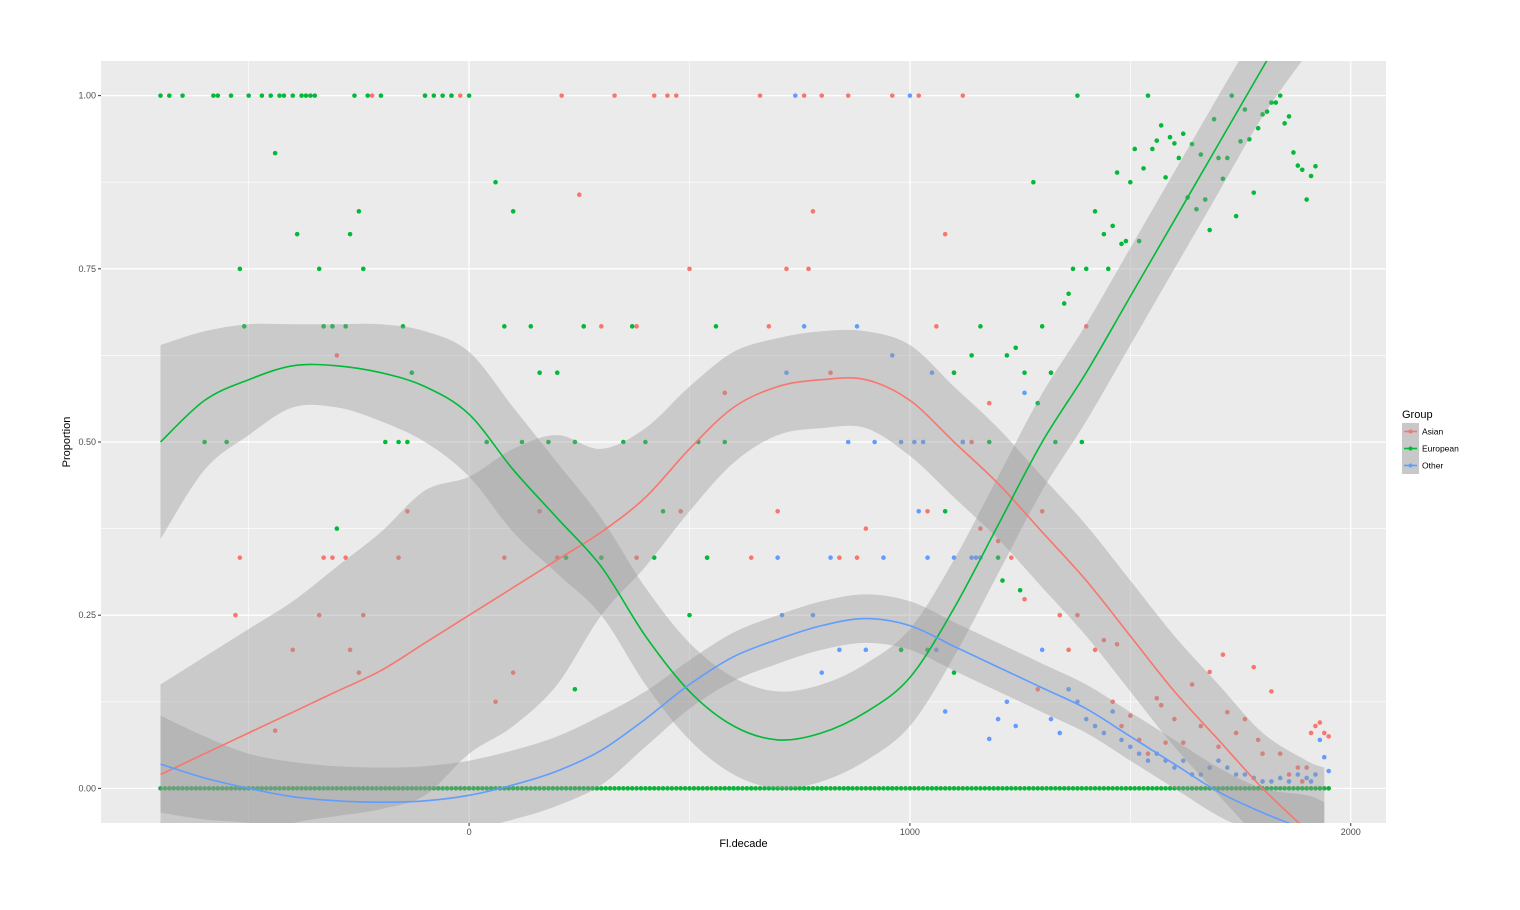 The image size is (1520, 910). Describe the element at coordinates (469, 832) in the screenshot. I see `x-tick-label: 0` at that location.